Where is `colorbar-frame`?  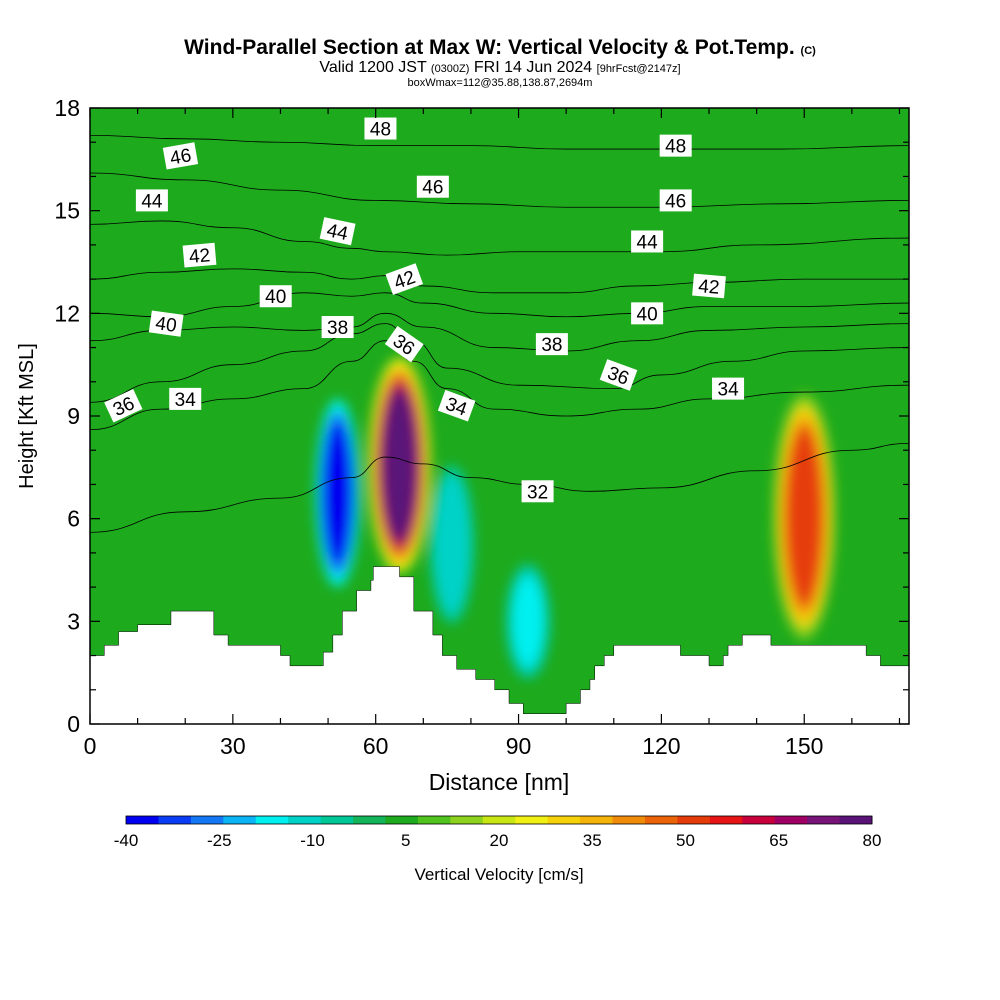 colorbar-frame is located at coordinates (499, 820).